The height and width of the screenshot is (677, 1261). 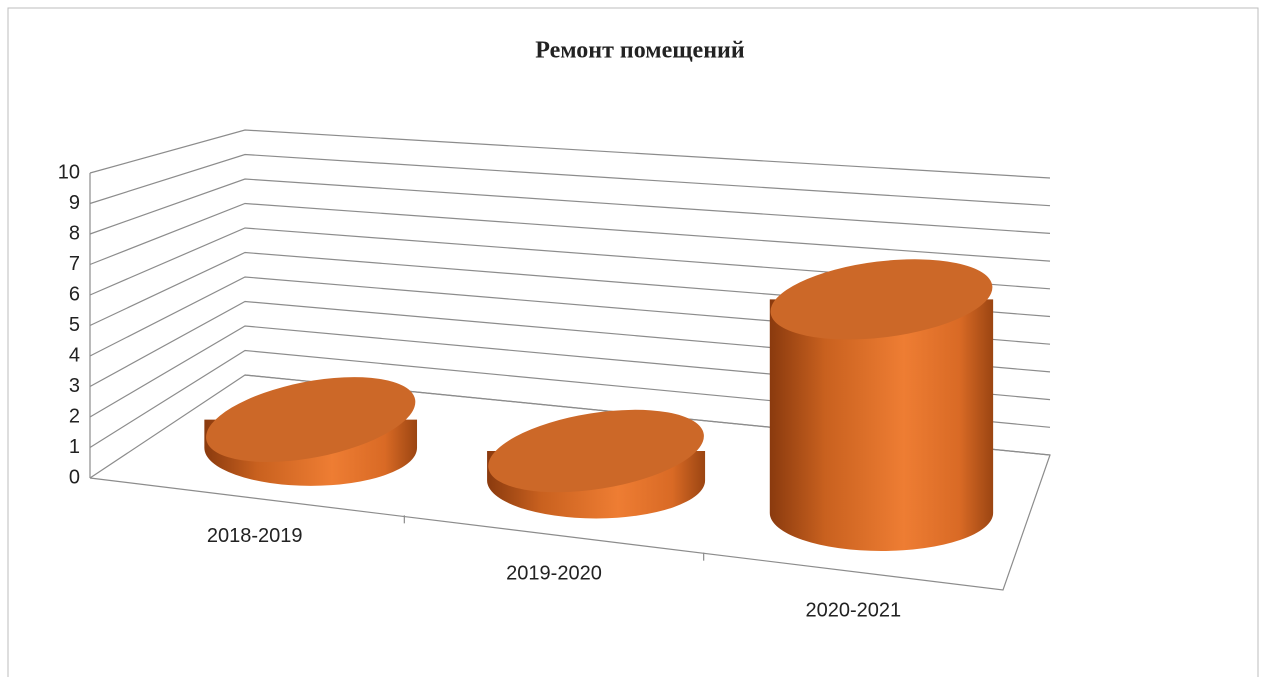 What do you see at coordinates (74, 203) in the screenshot?
I see `y-tick-label: 9` at bounding box center [74, 203].